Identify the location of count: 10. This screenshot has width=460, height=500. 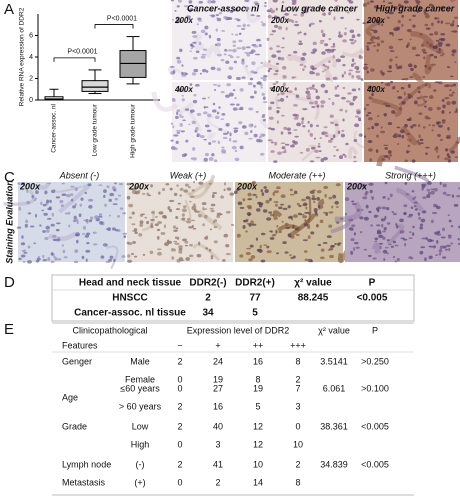
(258, 464).